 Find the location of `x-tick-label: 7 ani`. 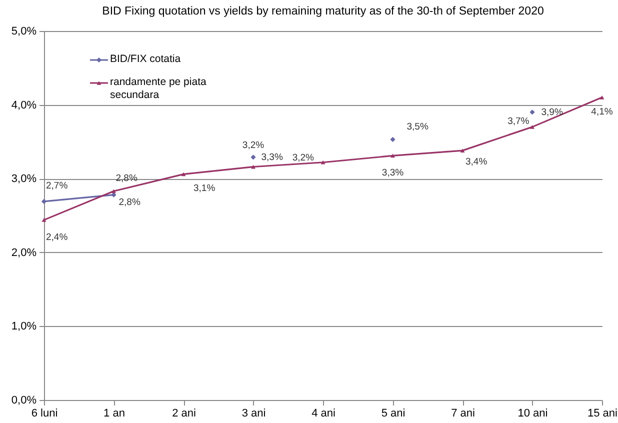

x-tick-label: 7 ani is located at coordinates (463, 414).